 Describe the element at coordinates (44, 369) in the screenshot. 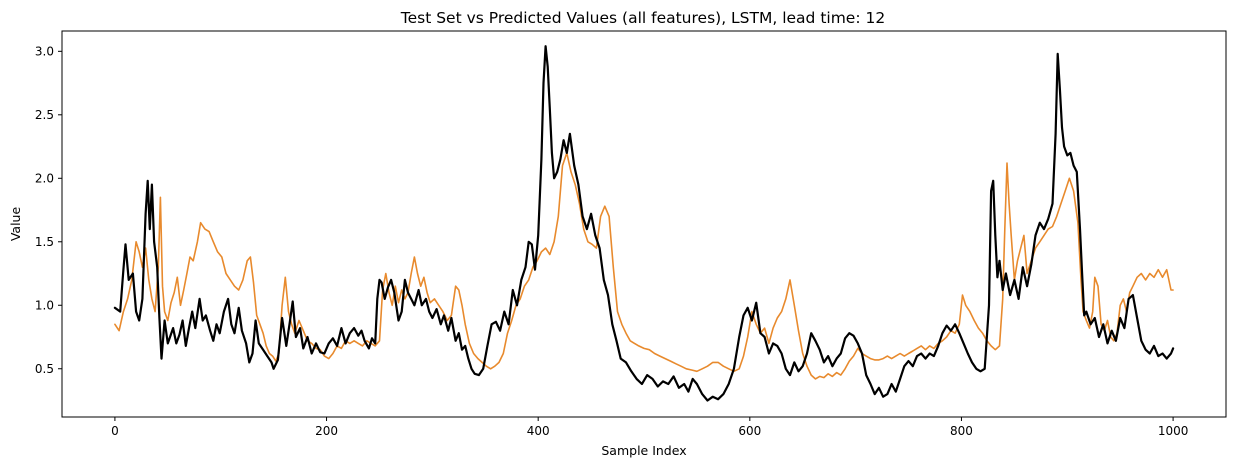

I see `y-tick-label-0: 0.5` at that location.